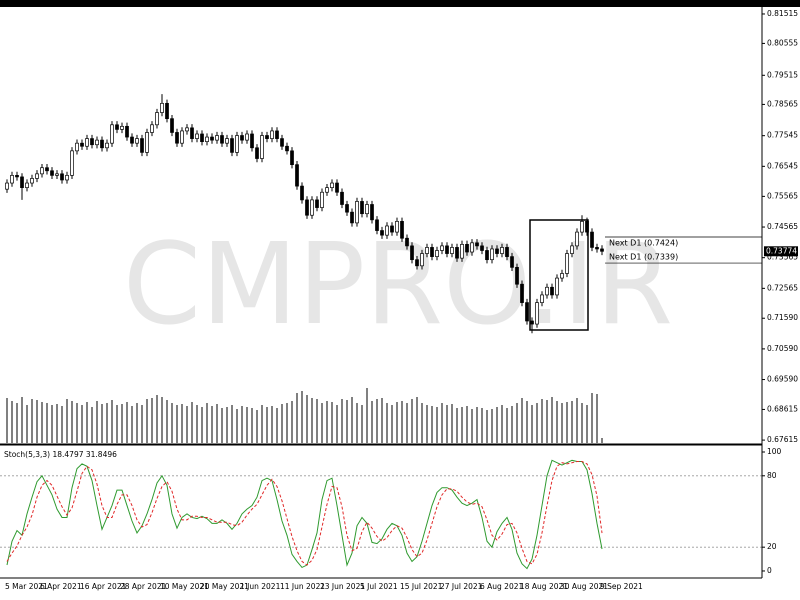  What do you see at coordinates (781, 251) in the screenshot?
I see `price-label-box` at bounding box center [781, 251].